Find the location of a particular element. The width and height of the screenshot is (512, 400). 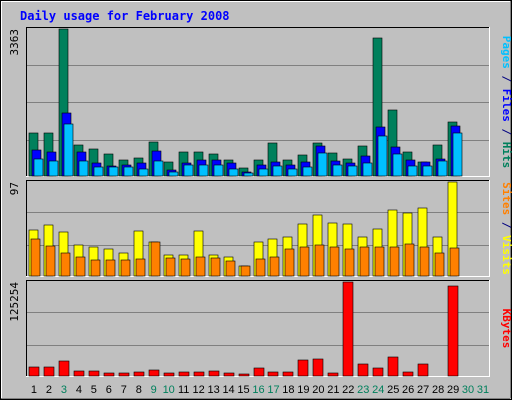

series-legend: Sites / Visits is located at coordinates (506, 228).